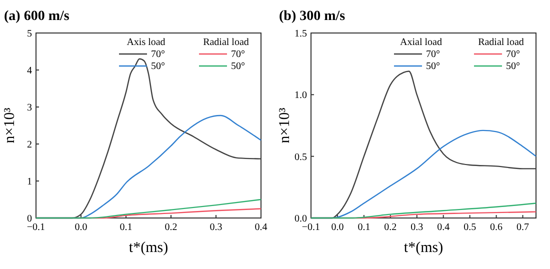 The width and height of the screenshot is (550, 269). I want to click on x-tick-label: 0.6, so click(496, 227).